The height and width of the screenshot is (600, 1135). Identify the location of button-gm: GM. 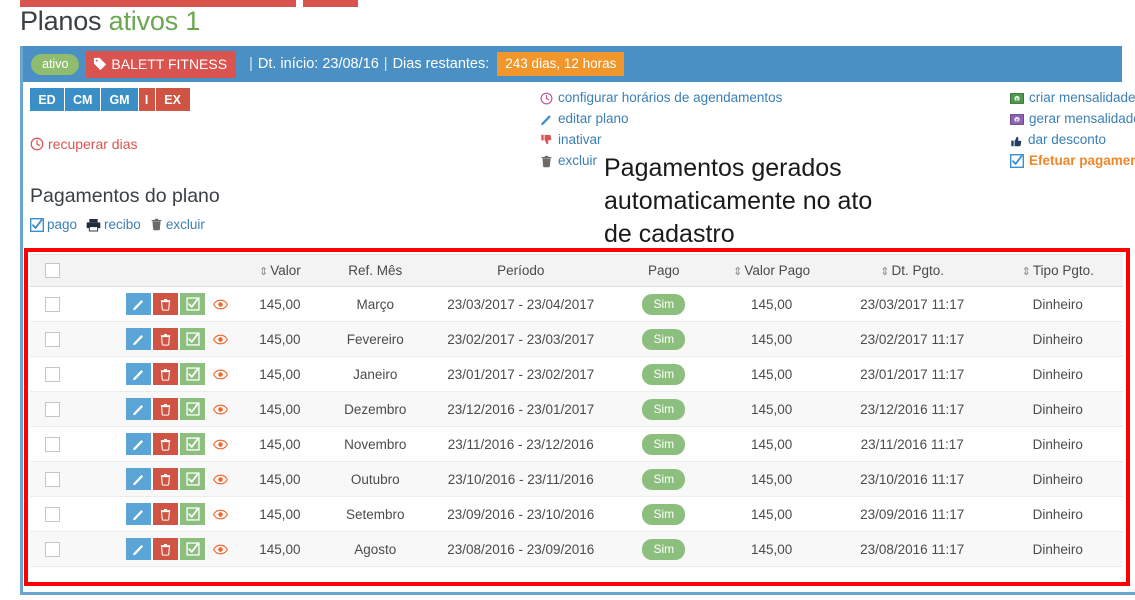
(119, 99).